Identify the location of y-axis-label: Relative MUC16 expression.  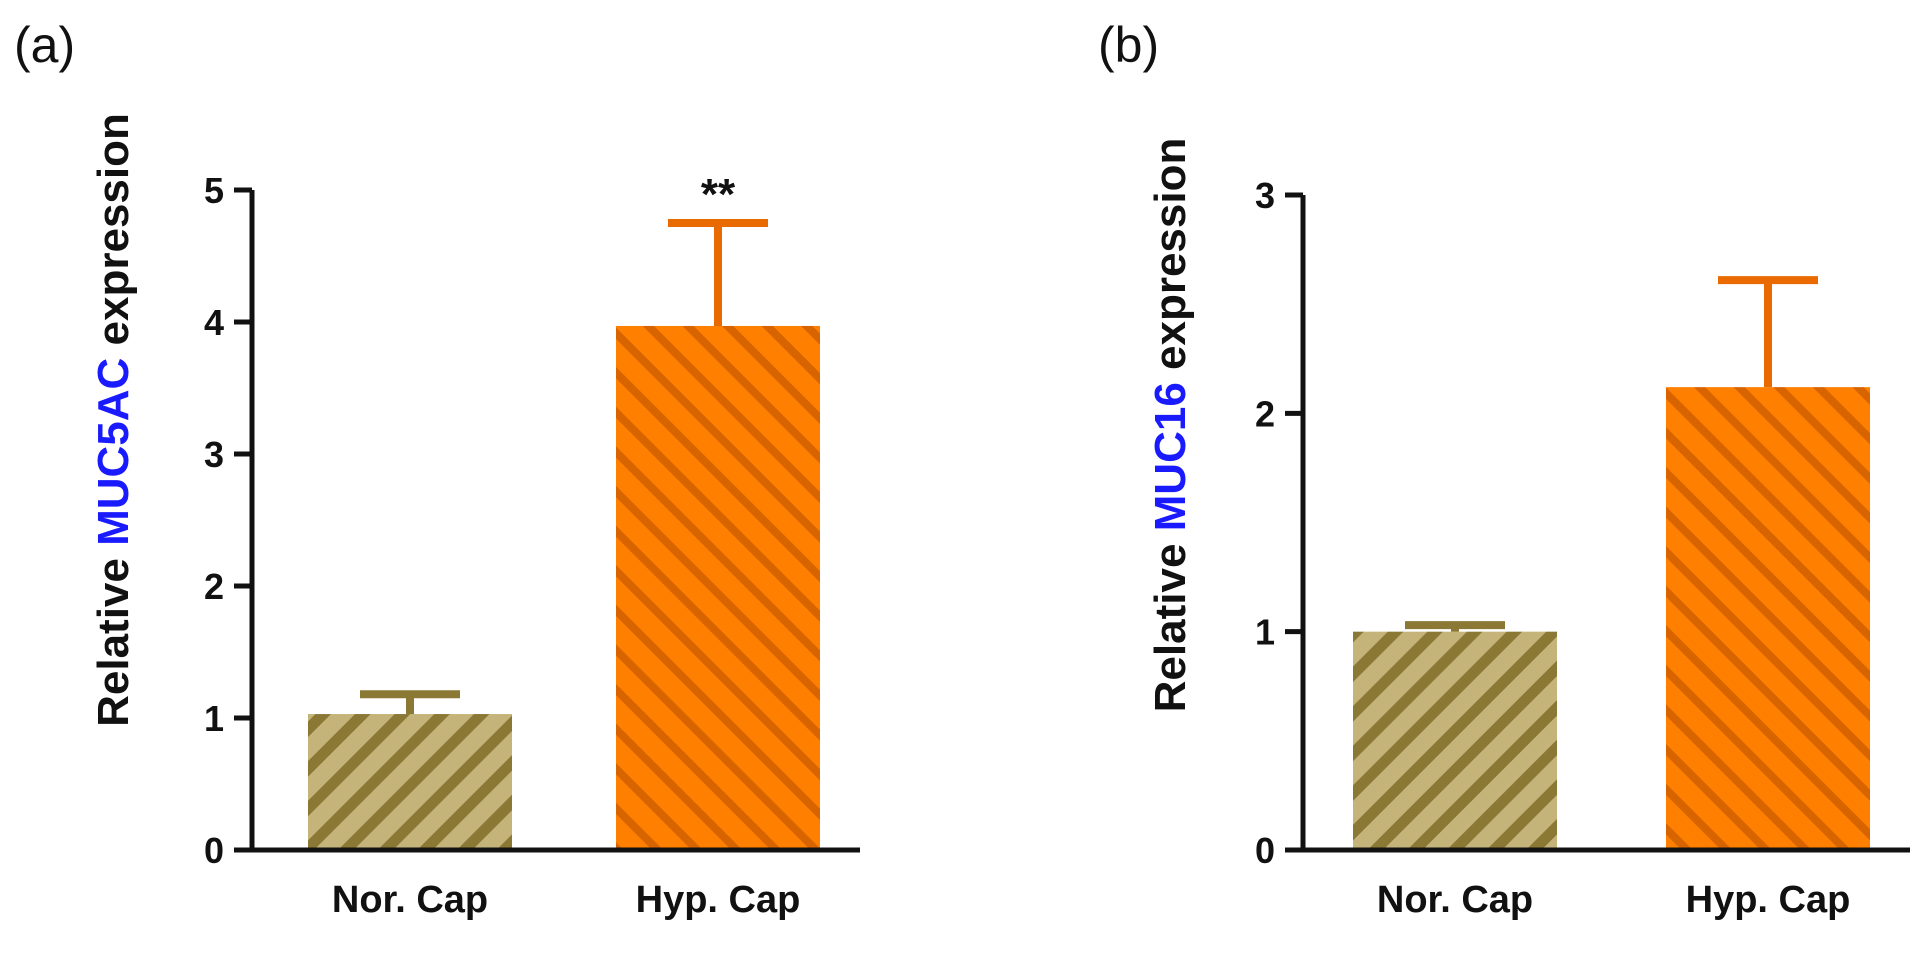
(1170, 425).